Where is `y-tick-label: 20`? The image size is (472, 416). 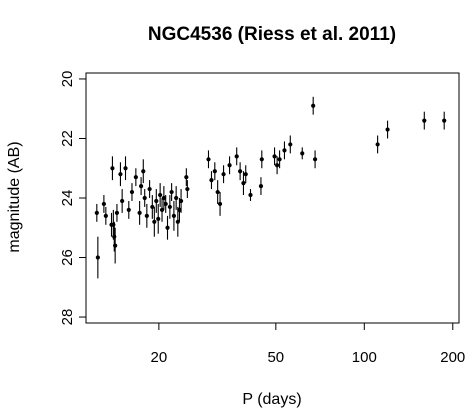
y-tick-label: 20 is located at coordinates (67, 79).